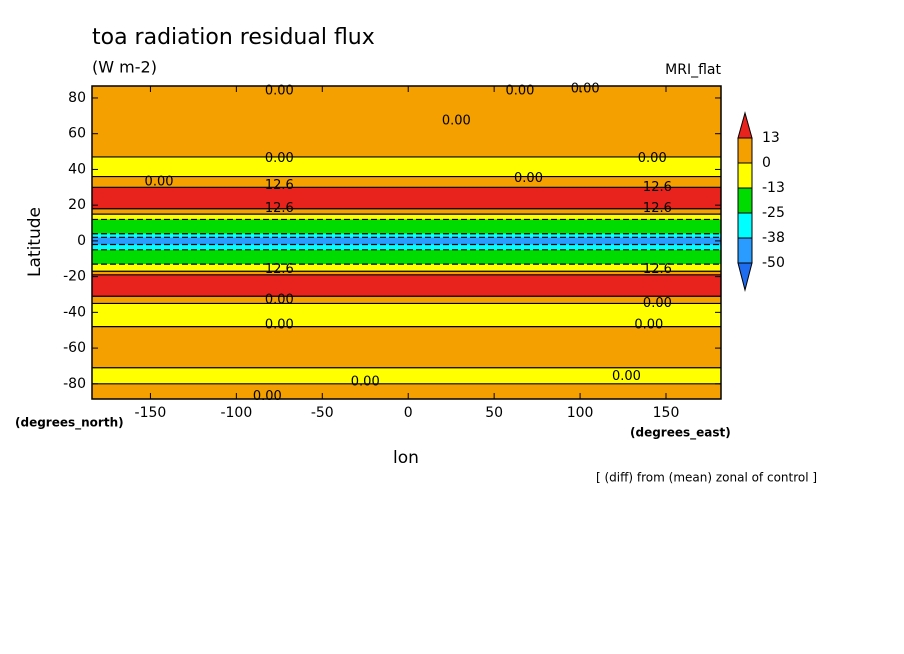  Describe the element at coordinates (666, 413) in the screenshot. I see `x-tick-label: 150` at that location.